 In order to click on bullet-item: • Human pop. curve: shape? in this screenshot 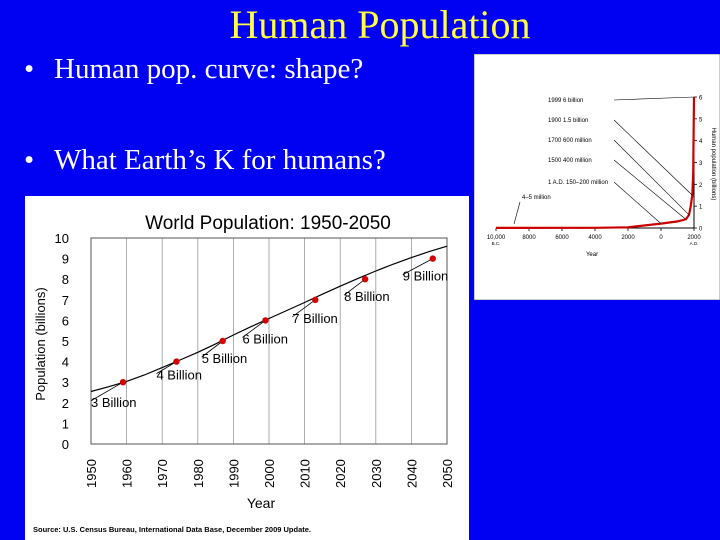, I will do `click(193, 69)`.